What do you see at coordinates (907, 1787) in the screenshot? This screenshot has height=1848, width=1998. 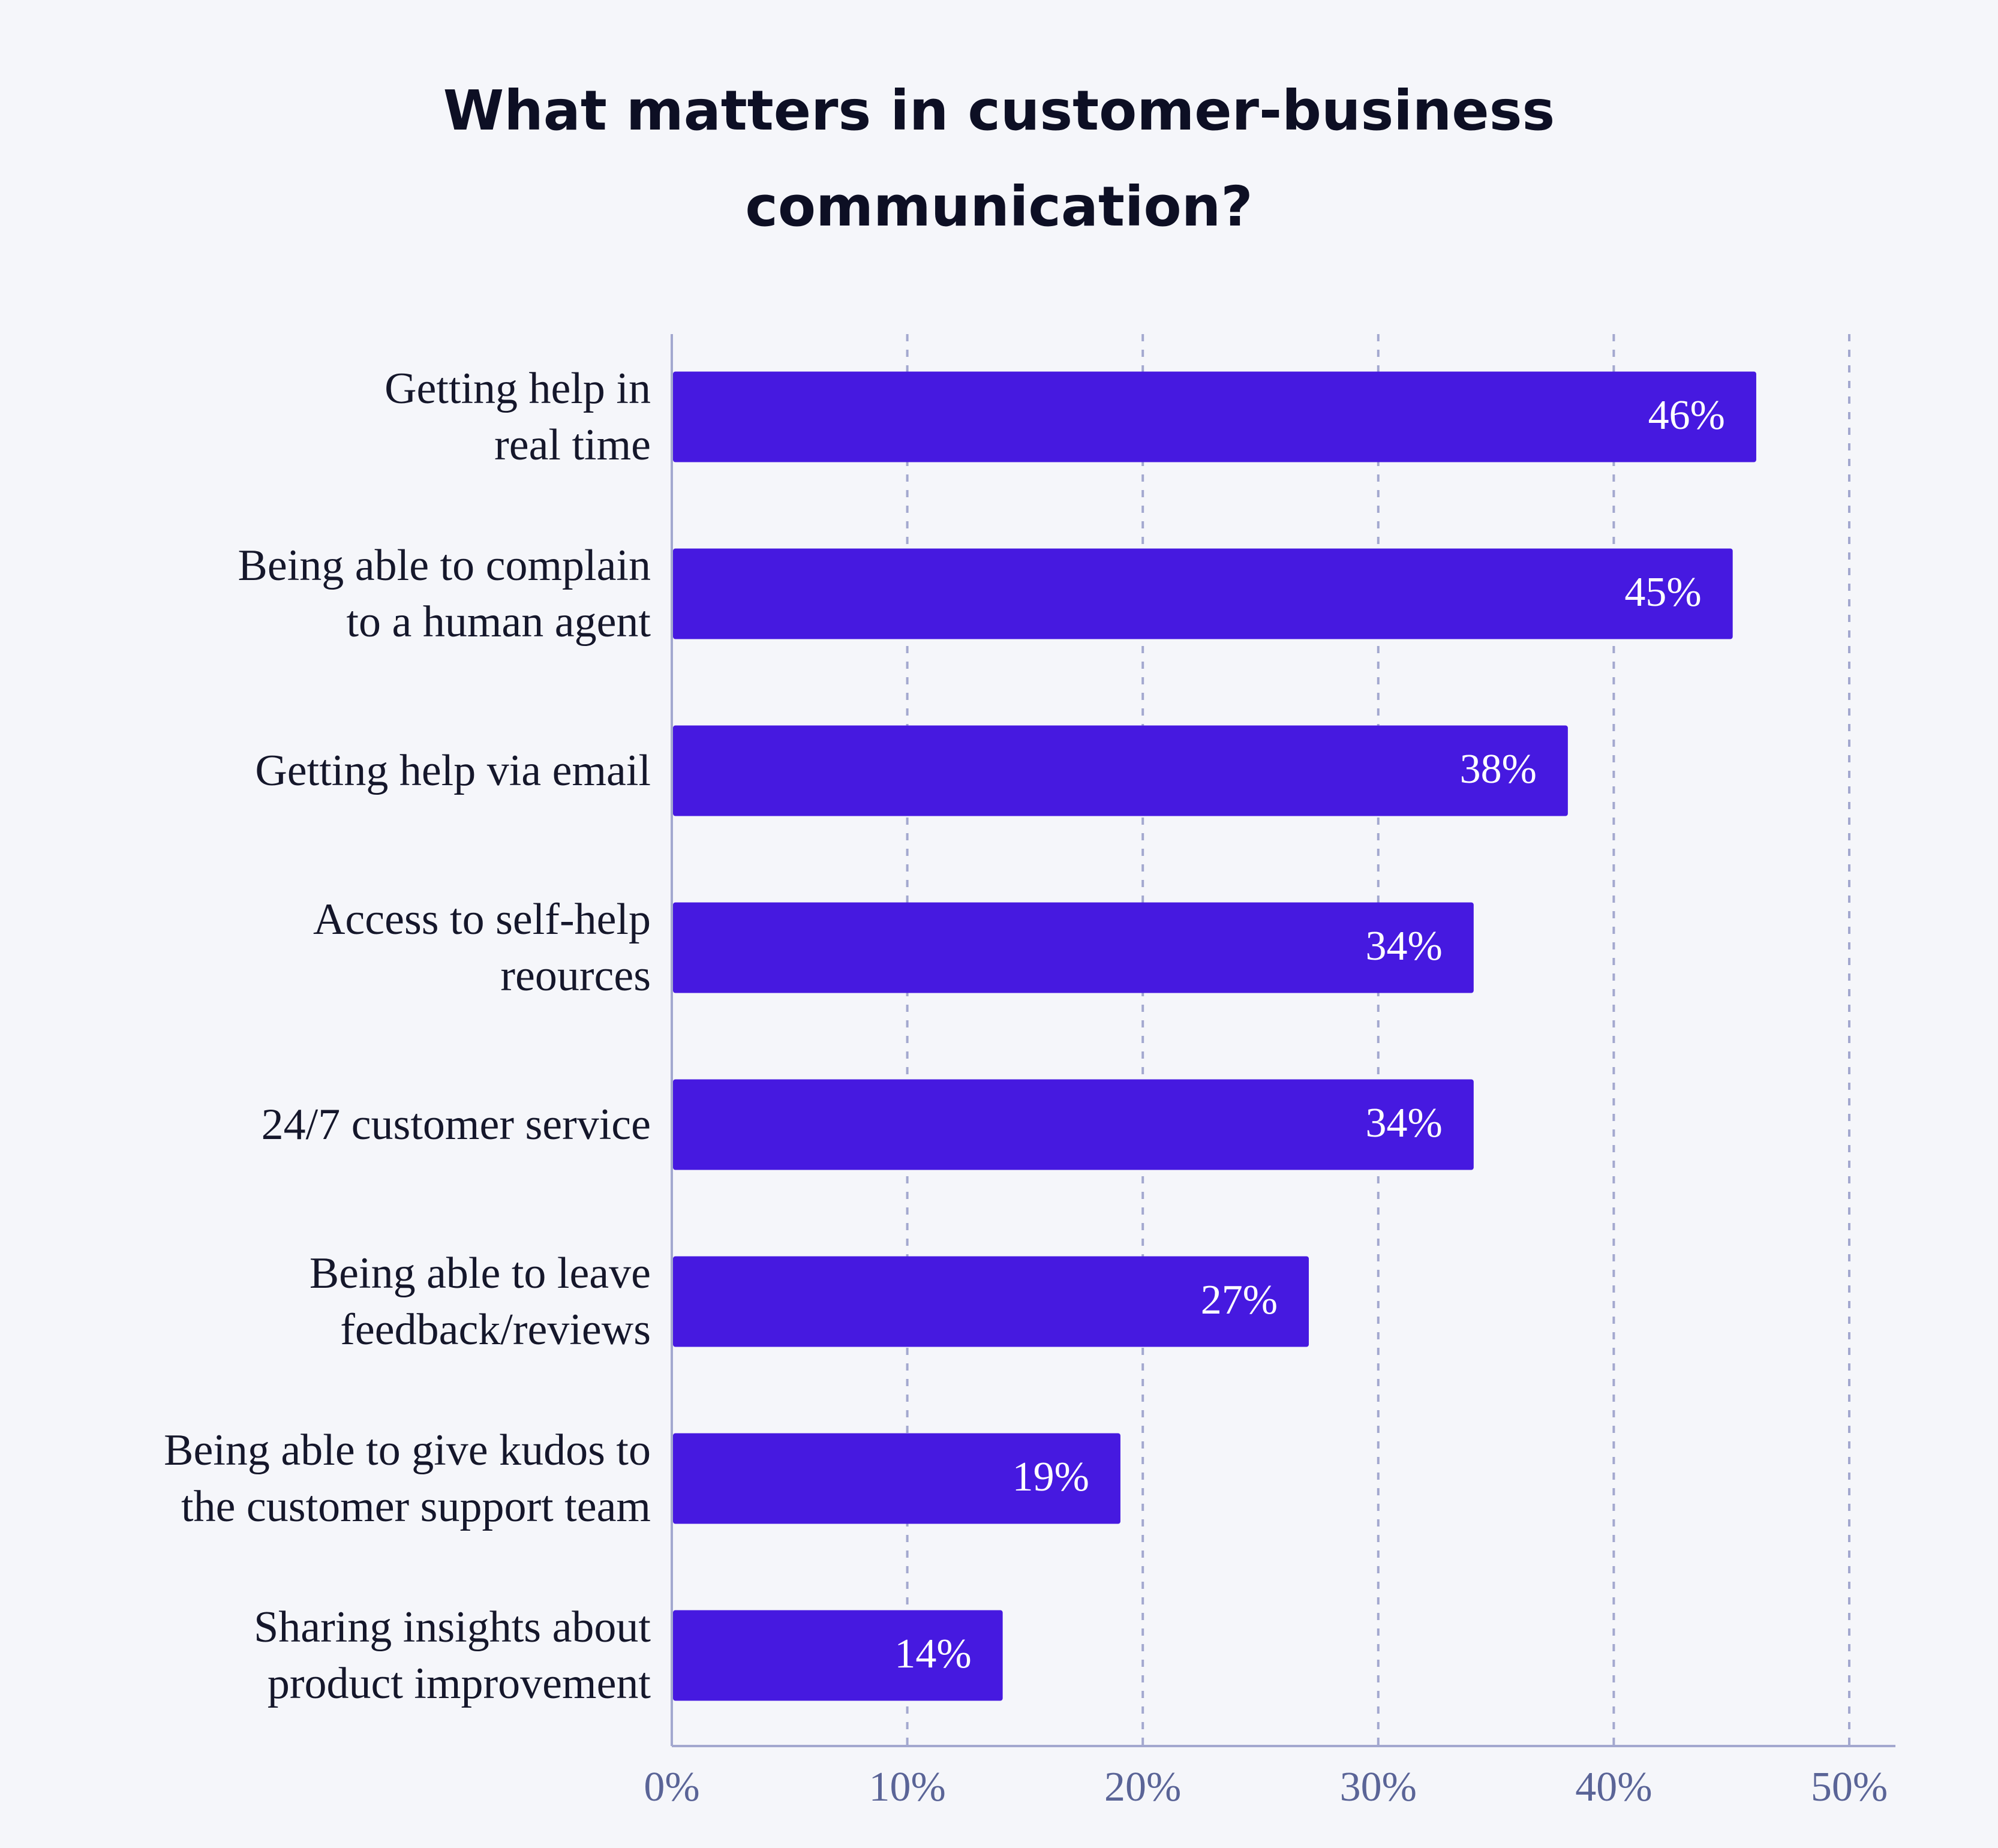 I see `x-tick-label: 10%` at bounding box center [907, 1787].